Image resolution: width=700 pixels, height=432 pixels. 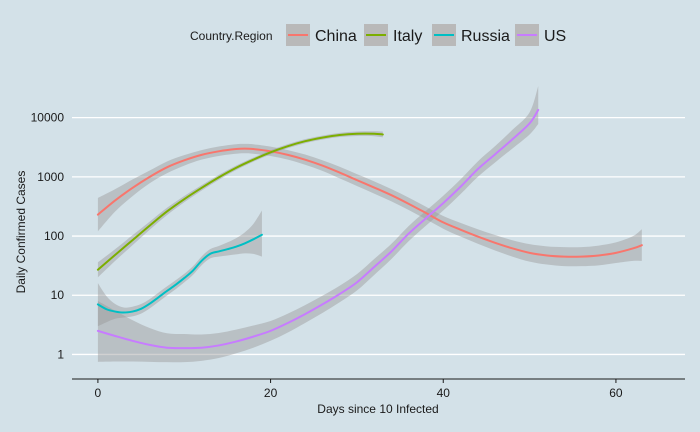 I want to click on x-tick-label: 20, so click(x=271, y=393).